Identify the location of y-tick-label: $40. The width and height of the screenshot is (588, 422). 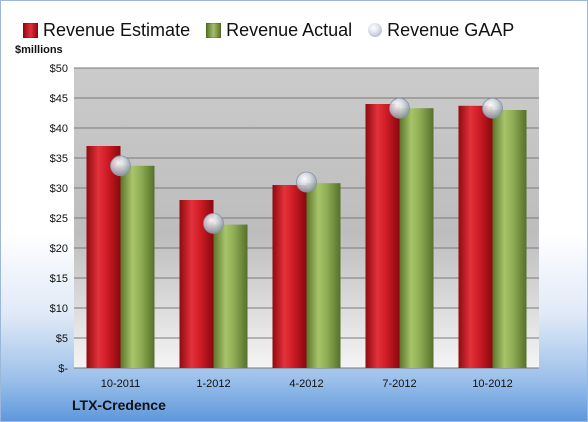
(59, 129).